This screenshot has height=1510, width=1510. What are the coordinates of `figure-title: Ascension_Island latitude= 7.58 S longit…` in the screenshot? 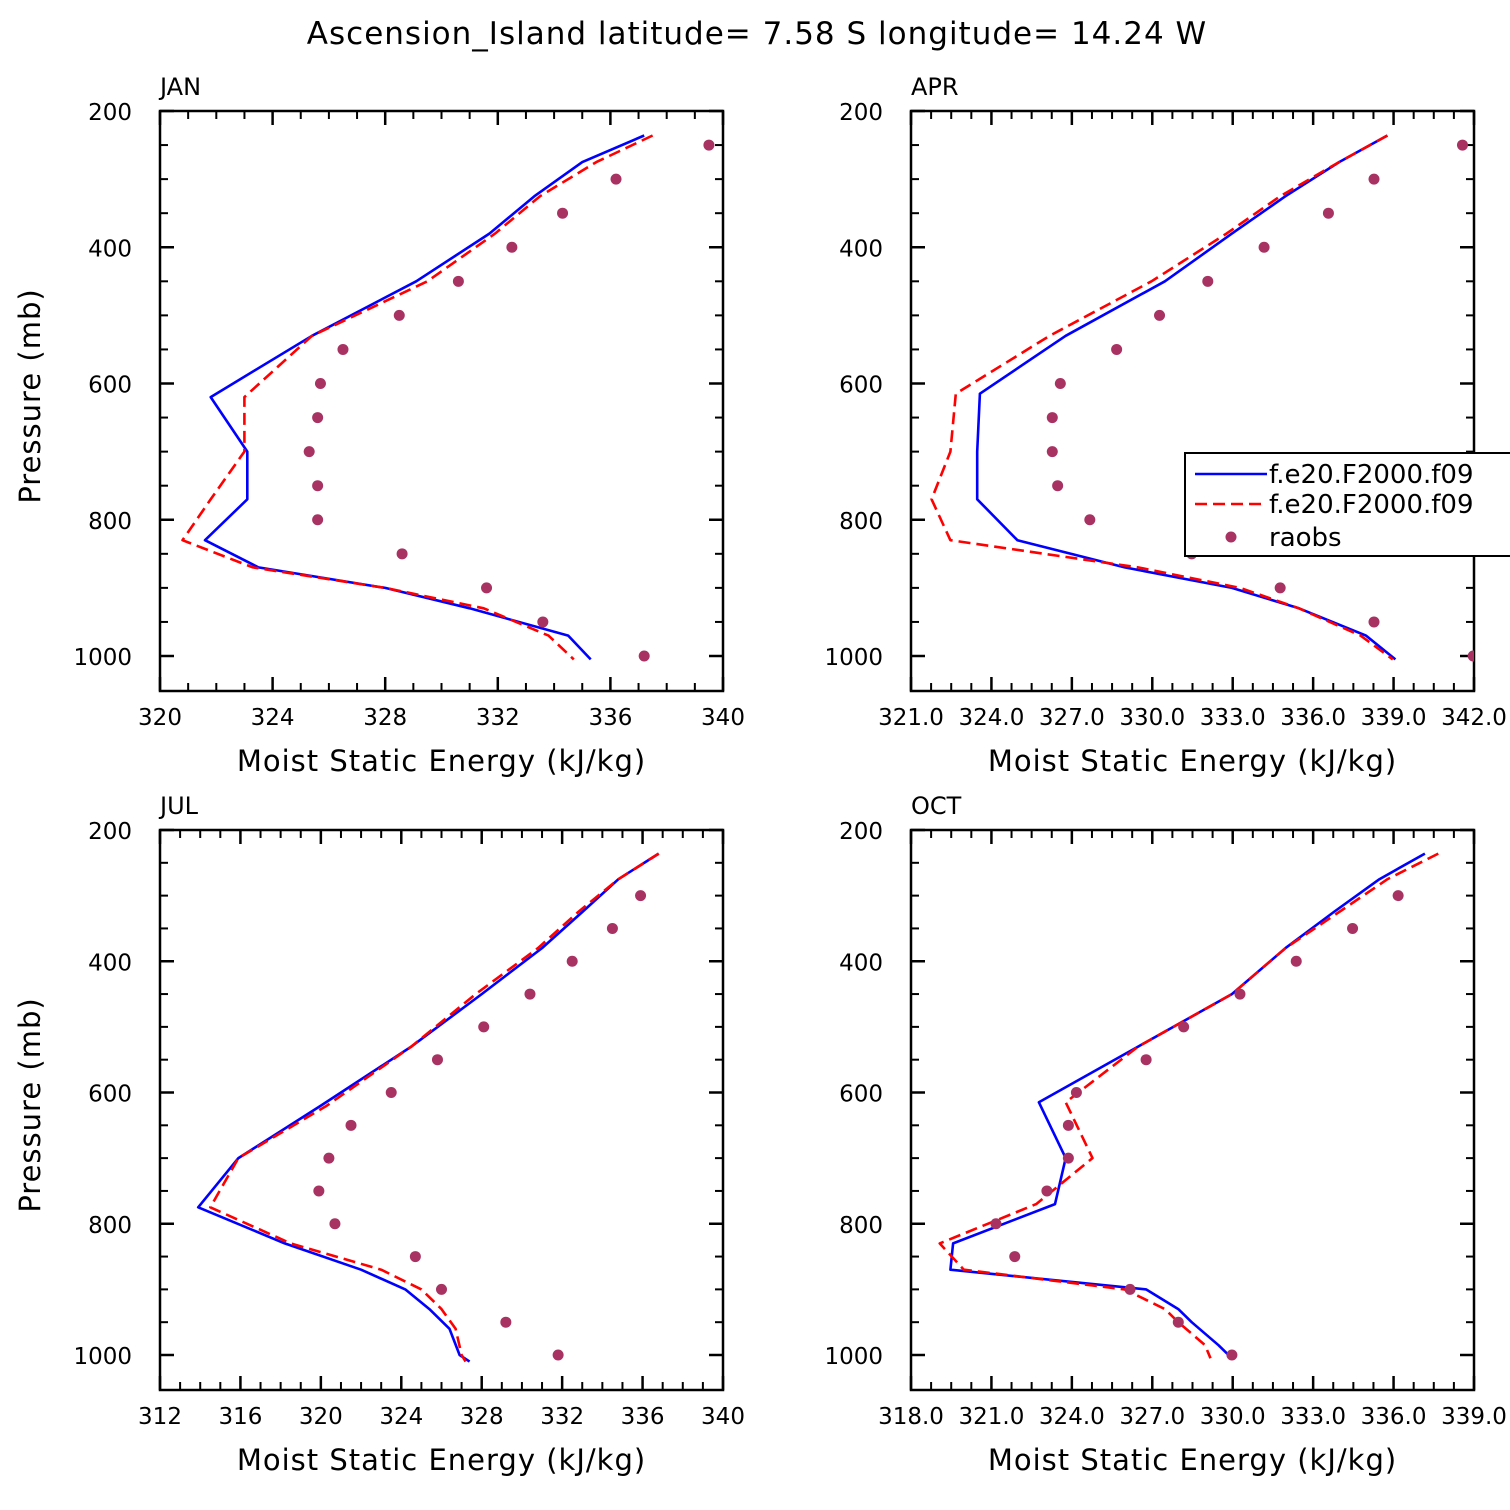 It's located at (757, 34).